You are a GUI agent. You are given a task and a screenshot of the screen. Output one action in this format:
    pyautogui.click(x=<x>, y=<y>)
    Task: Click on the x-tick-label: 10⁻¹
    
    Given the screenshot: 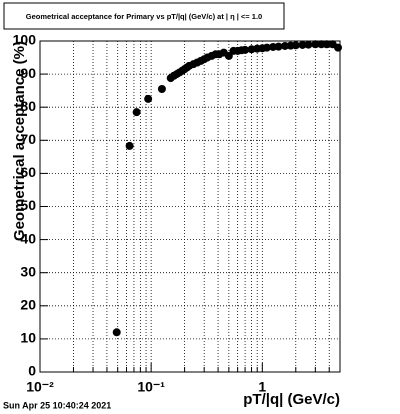 What is the action you would take?
    pyautogui.click(x=151, y=387)
    